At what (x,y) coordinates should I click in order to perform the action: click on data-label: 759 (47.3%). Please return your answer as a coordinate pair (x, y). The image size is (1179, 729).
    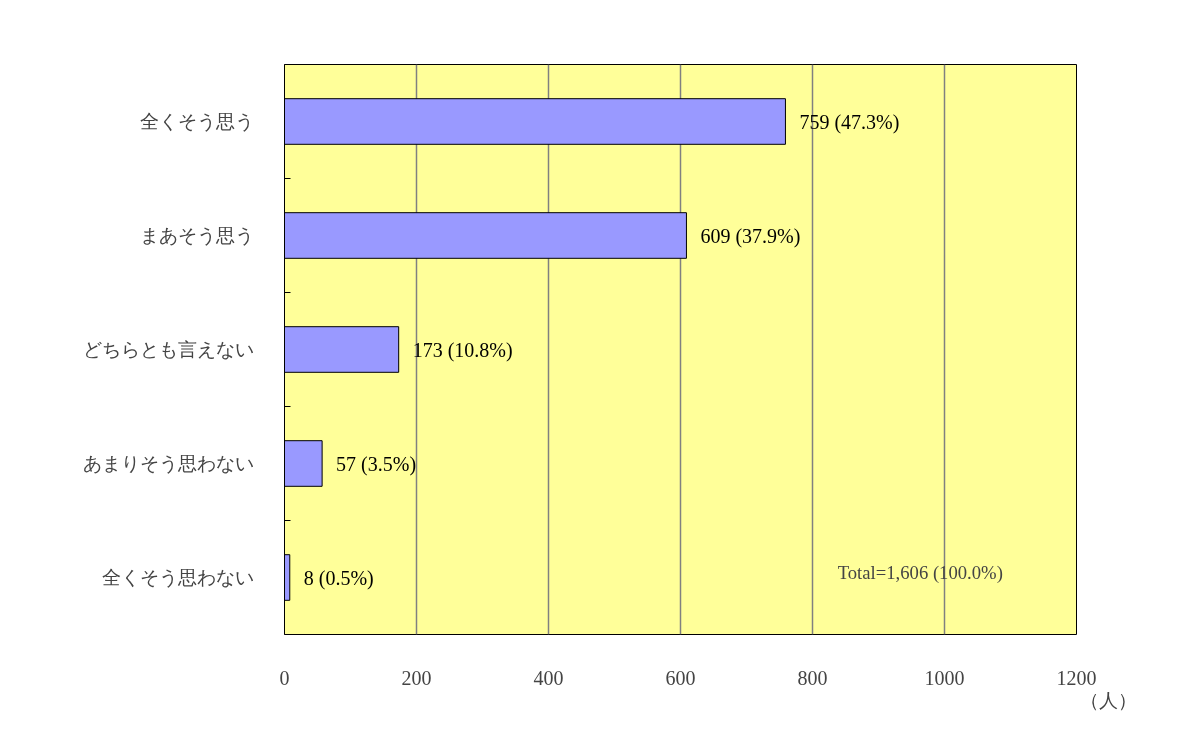
    Looking at the image, I should click on (849, 122).